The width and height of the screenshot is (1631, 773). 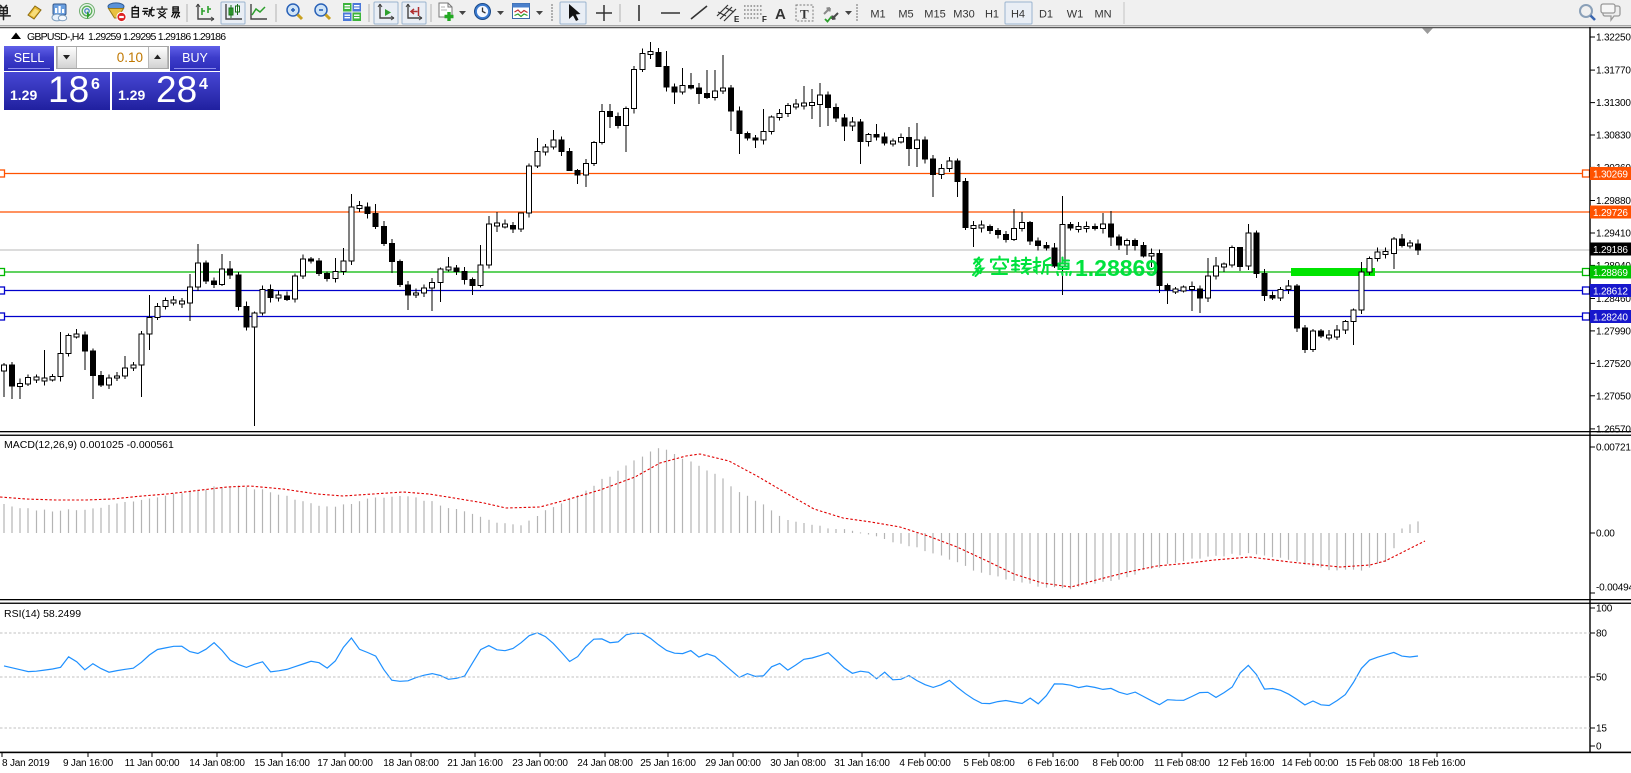 What do you see at coordinates (282, 763) in the screenshot?
I see `svg-text: 15 Jan 16:00` at bounding box center [282, 763].